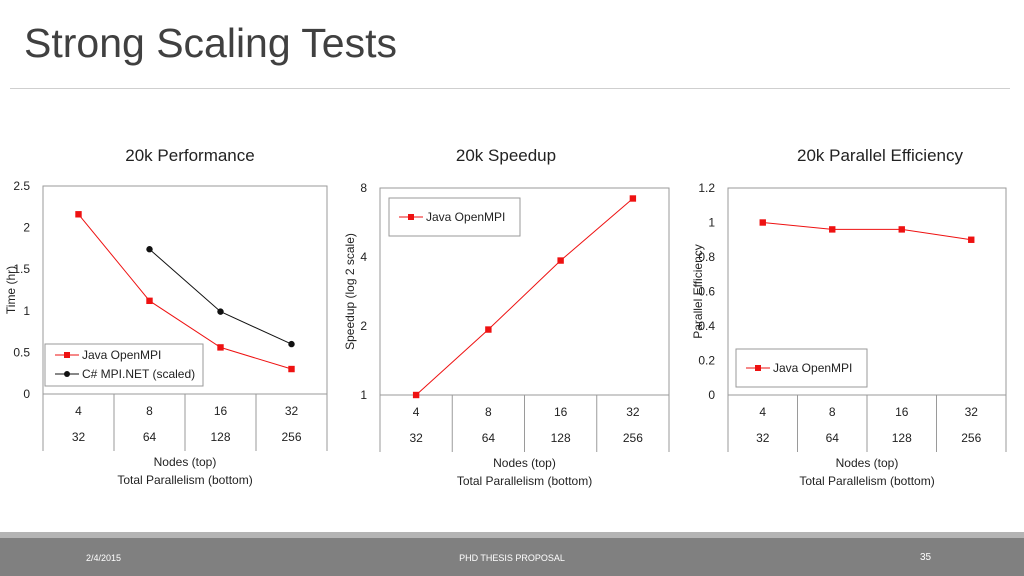 The width and height of the screenshot is (1024, 576). What do you see at coordinates (926, 557) in the screenshot?
I see `footer-page-number: 35` at bounding box center [926, 557].